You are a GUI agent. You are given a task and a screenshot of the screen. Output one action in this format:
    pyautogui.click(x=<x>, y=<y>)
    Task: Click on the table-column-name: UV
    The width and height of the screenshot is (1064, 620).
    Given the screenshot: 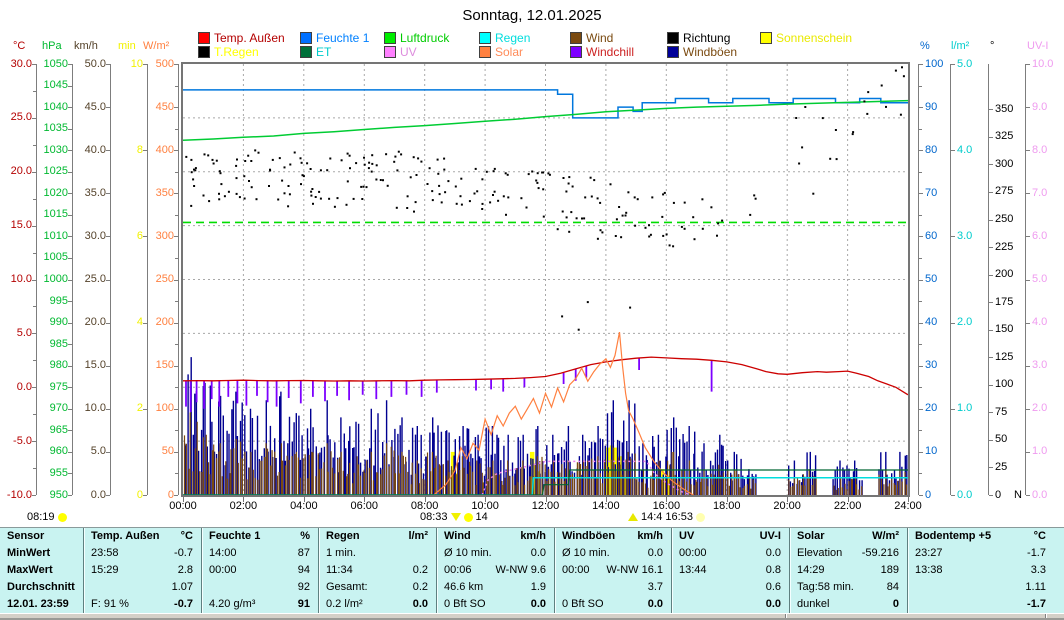 What is the action you would take?
    pyautogui.click(x=687, y=536)
    